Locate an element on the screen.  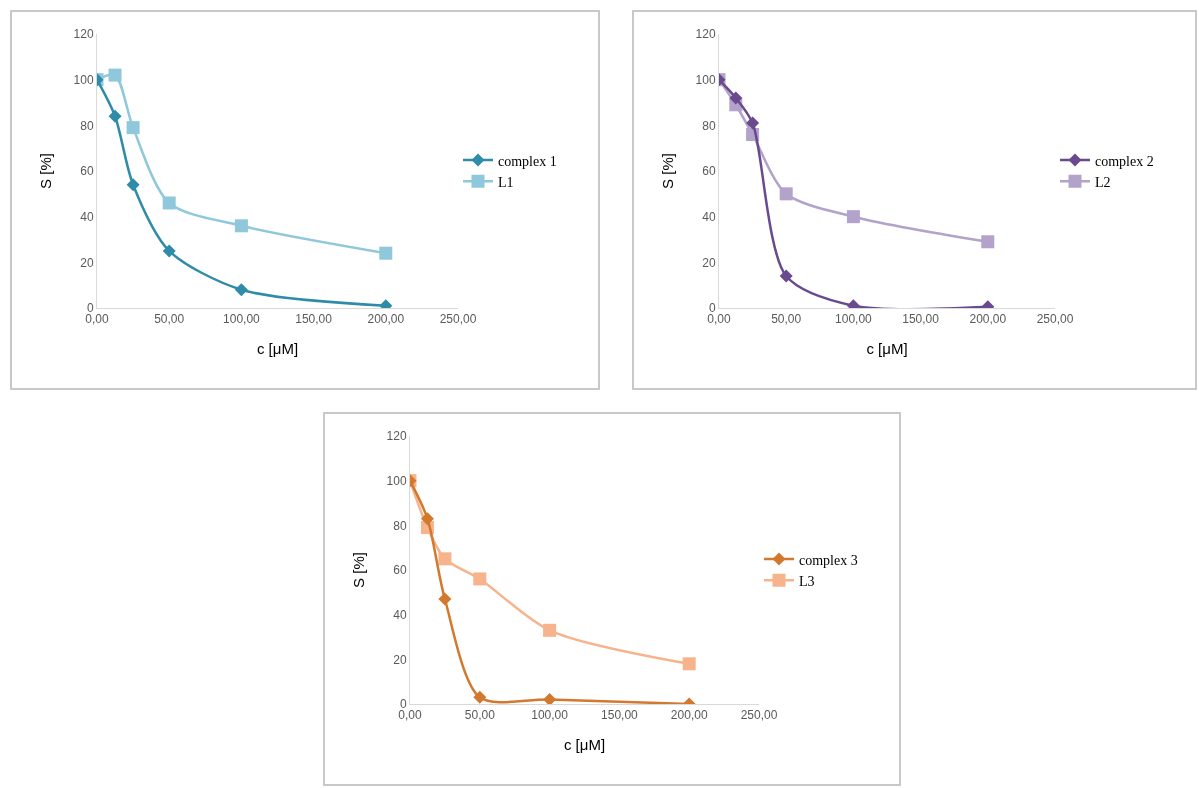
legend-label: complex 2 is located at coordinates (1124, 161).